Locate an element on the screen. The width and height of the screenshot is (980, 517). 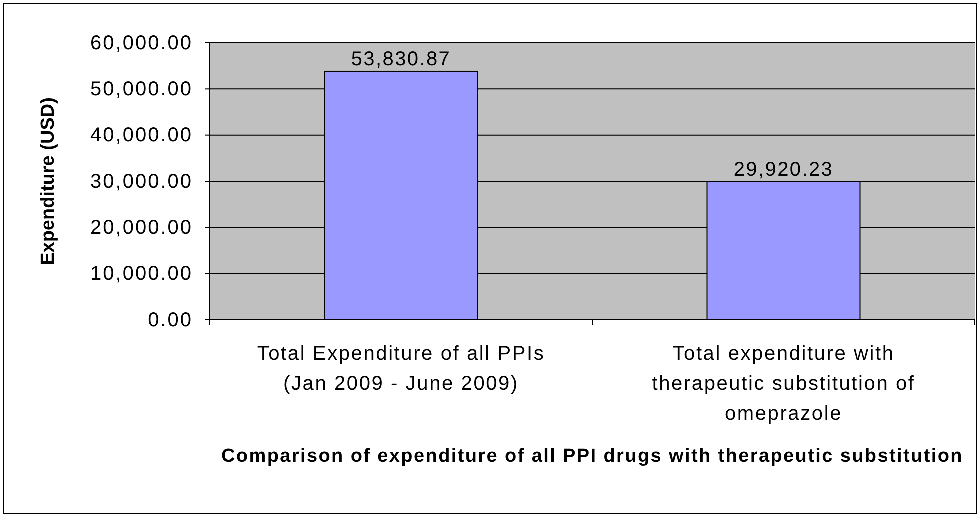
y-tick-label: 20,000.00 is located at coordinates (141, 228).